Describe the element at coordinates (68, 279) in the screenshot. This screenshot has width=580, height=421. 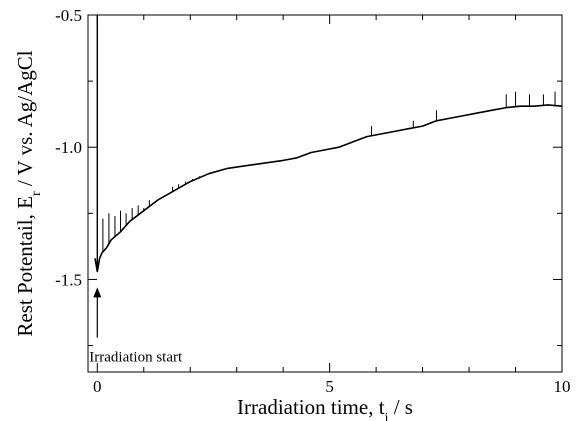
I see `y-tick-label-2: -1.5` at that location.